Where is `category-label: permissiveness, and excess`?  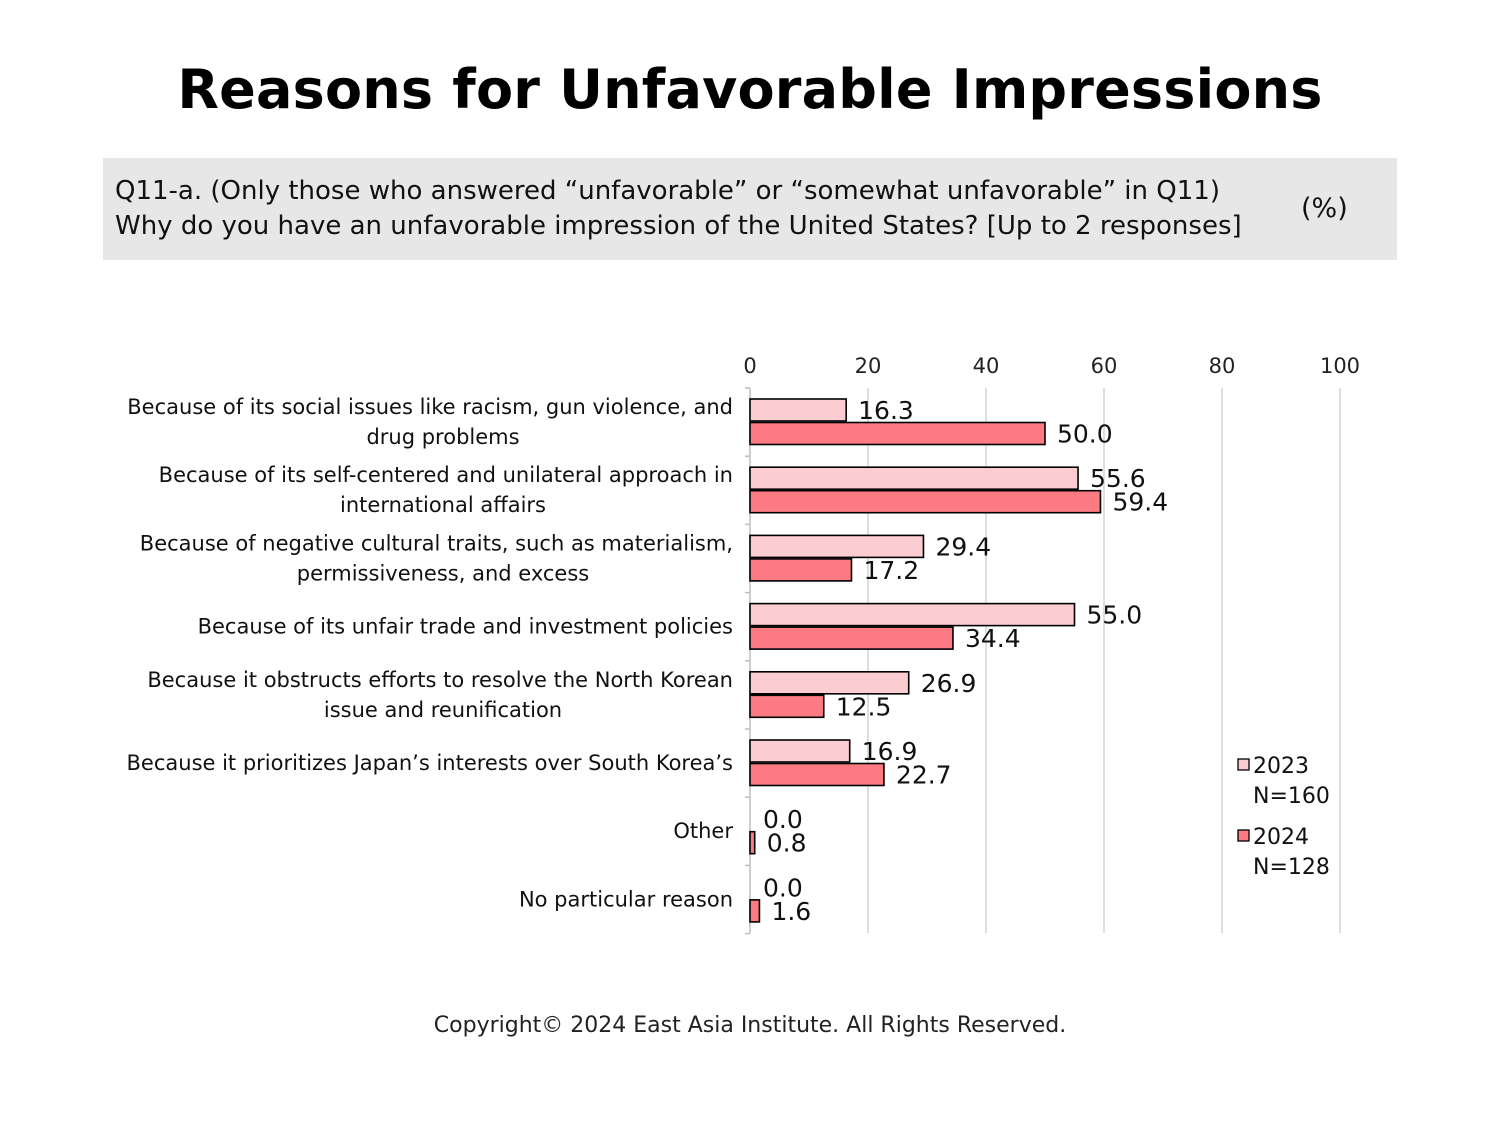
category-label: permissiveness, and excess is located at coordinates (443, 573).